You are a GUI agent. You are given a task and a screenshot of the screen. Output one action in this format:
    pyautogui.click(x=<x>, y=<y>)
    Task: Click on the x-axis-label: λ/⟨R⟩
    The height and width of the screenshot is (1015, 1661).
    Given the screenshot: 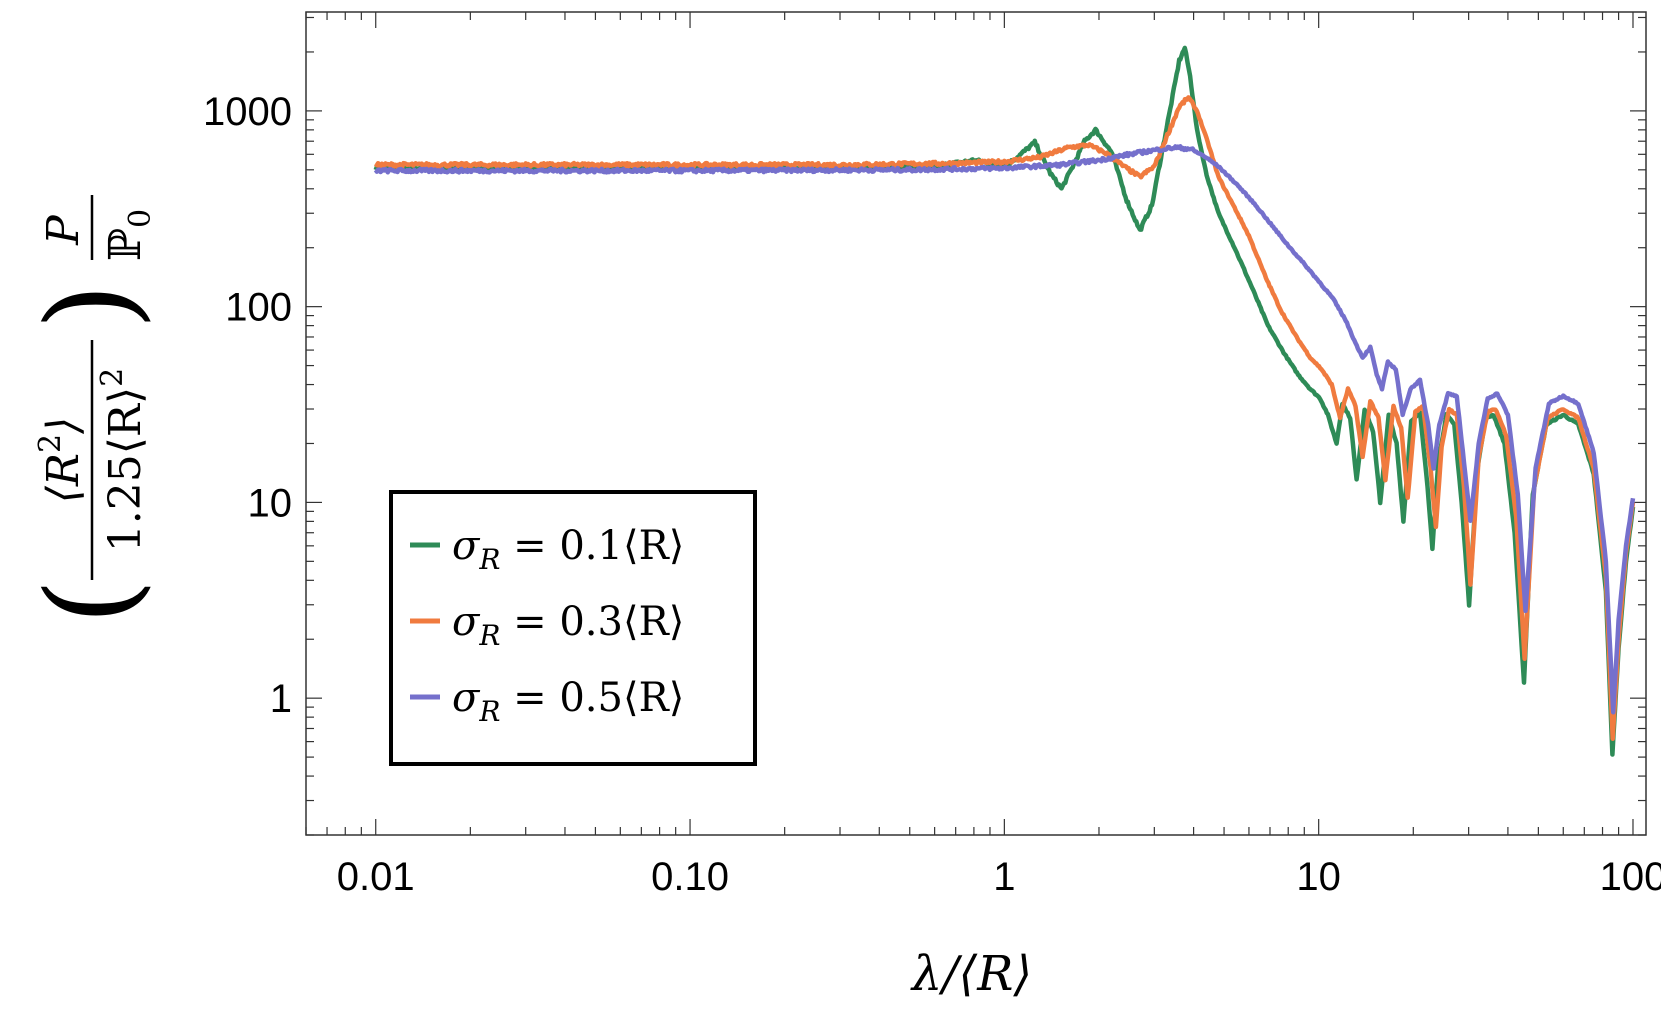 What is the action you would take?
    pyautogui.click(x=971, y=974)
    